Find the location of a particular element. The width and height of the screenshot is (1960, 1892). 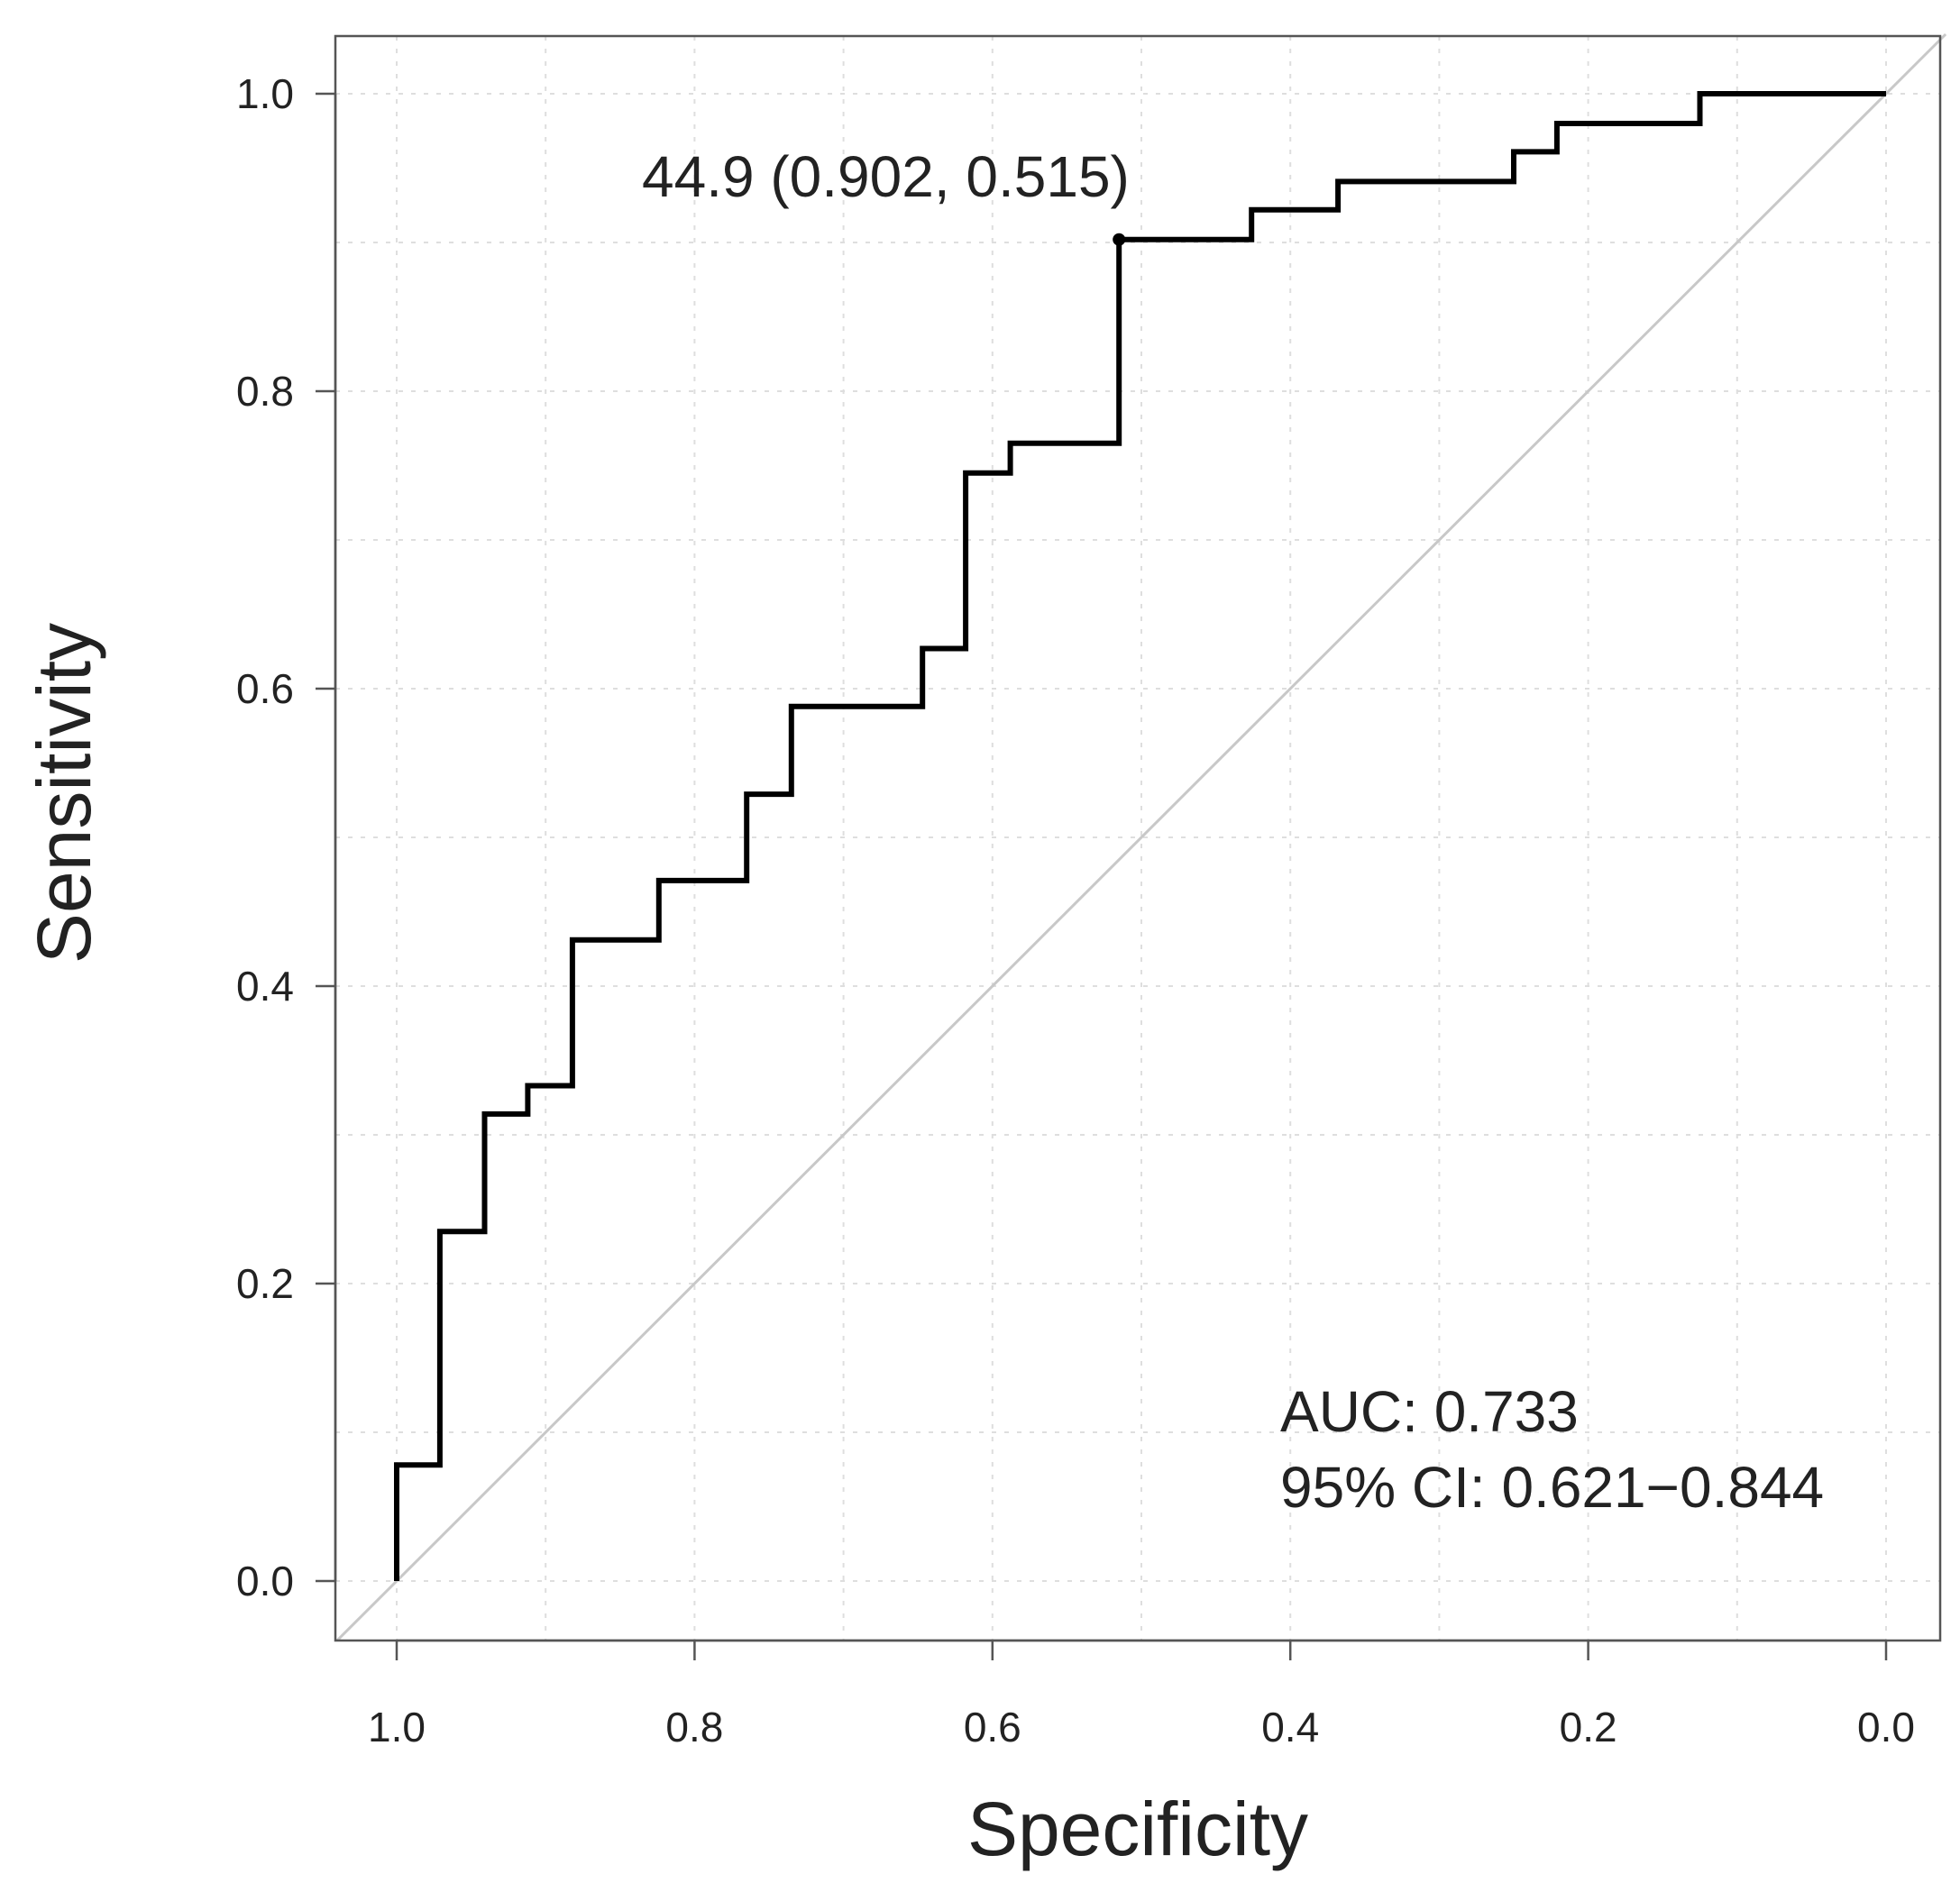

x-tick-label: 0.0 is located at coordinates (1886, 1727).